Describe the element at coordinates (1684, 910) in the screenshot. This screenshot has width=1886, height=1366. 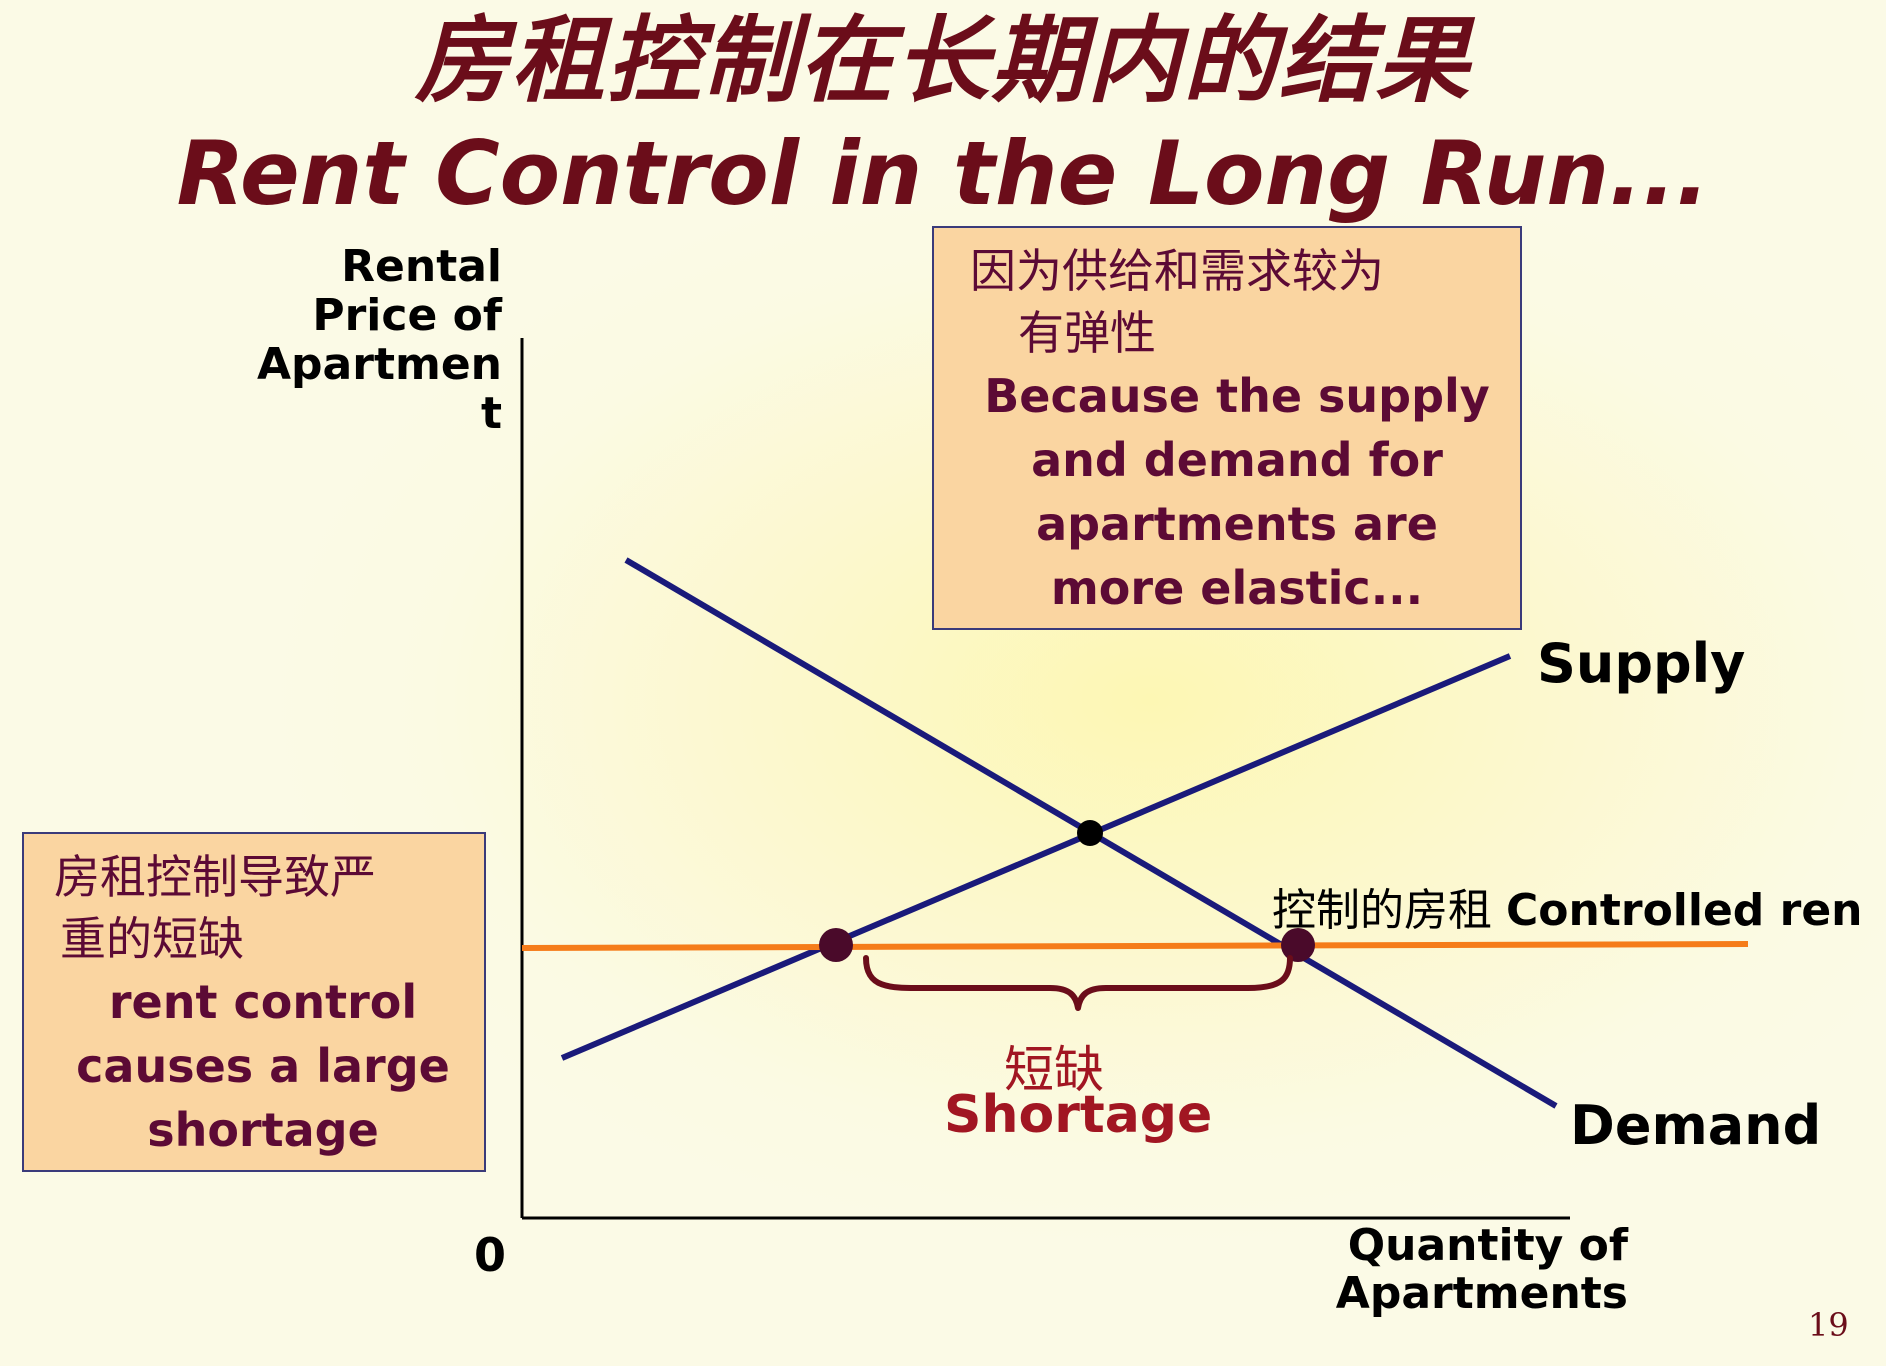
I see `controlled-rent-label-english: Controlled ren` at that location.